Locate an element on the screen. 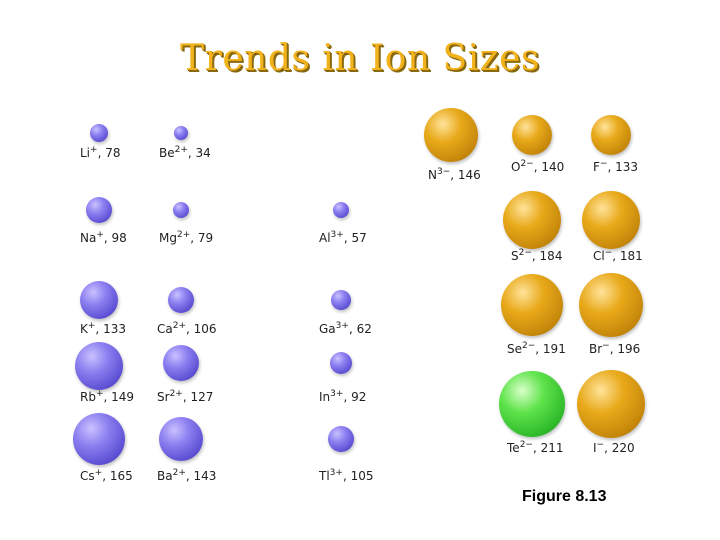 This screenshot has width=720, height=540. ion-radius: 105 is located at coordinates (362, 476).